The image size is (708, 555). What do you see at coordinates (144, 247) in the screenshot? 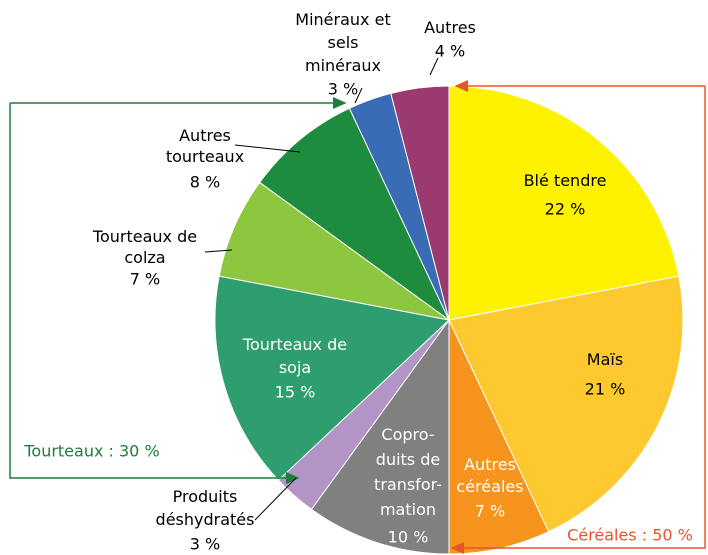
I see `slice-label: Tourteaux de colza` at bounding box center [144, 247].